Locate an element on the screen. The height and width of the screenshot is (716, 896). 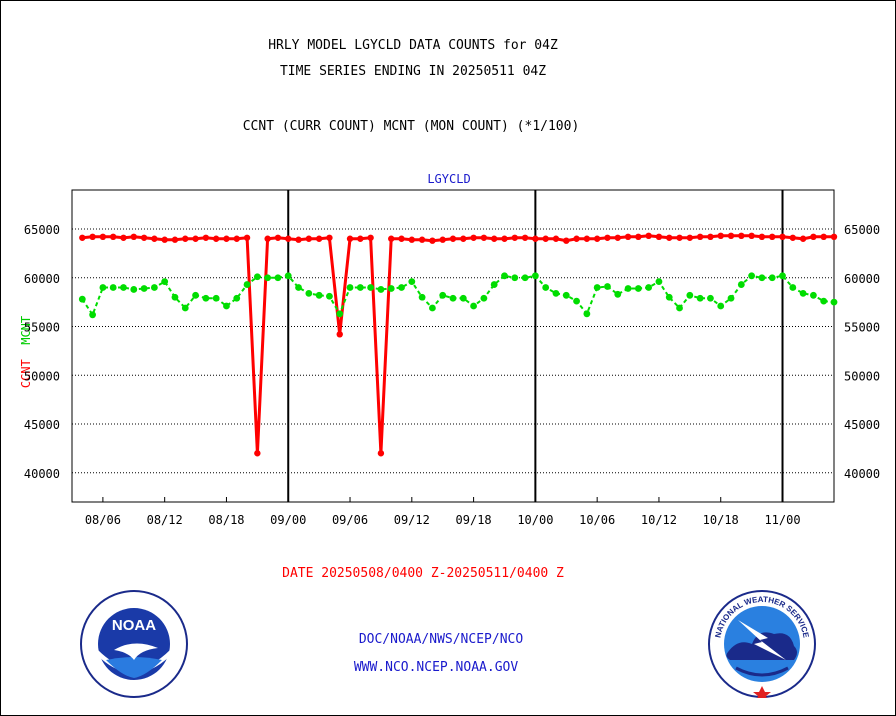
x-tick-label: 09/18 is located at coordinates (474, 520).